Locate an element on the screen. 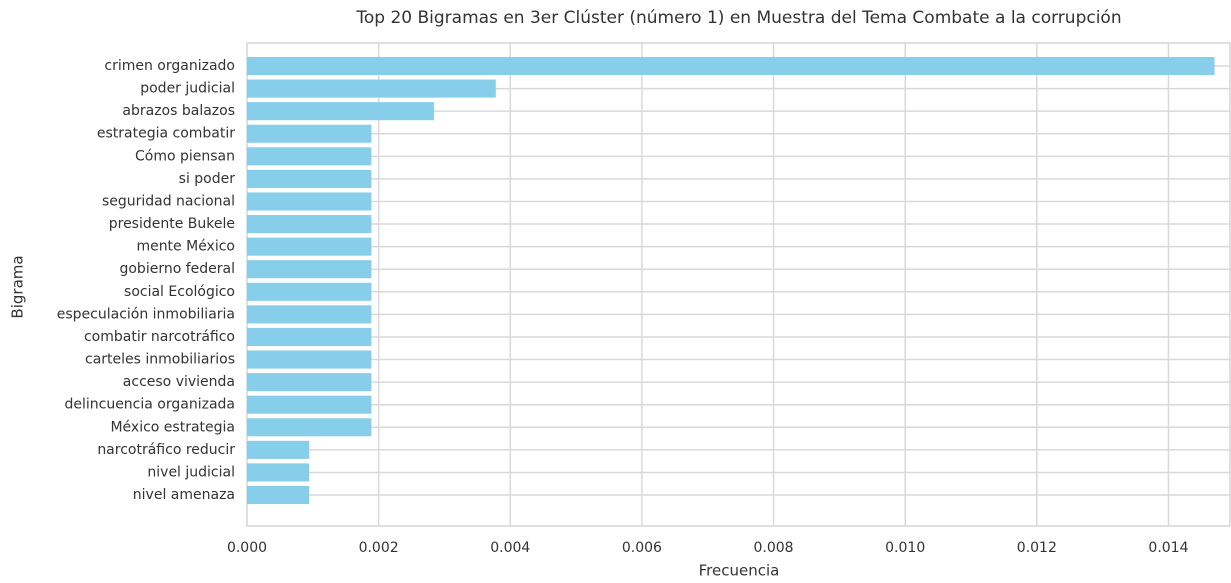 This screenshot has height=583, width=1231. x-tick-label: 0.004 is located at coordinates (510, 548).